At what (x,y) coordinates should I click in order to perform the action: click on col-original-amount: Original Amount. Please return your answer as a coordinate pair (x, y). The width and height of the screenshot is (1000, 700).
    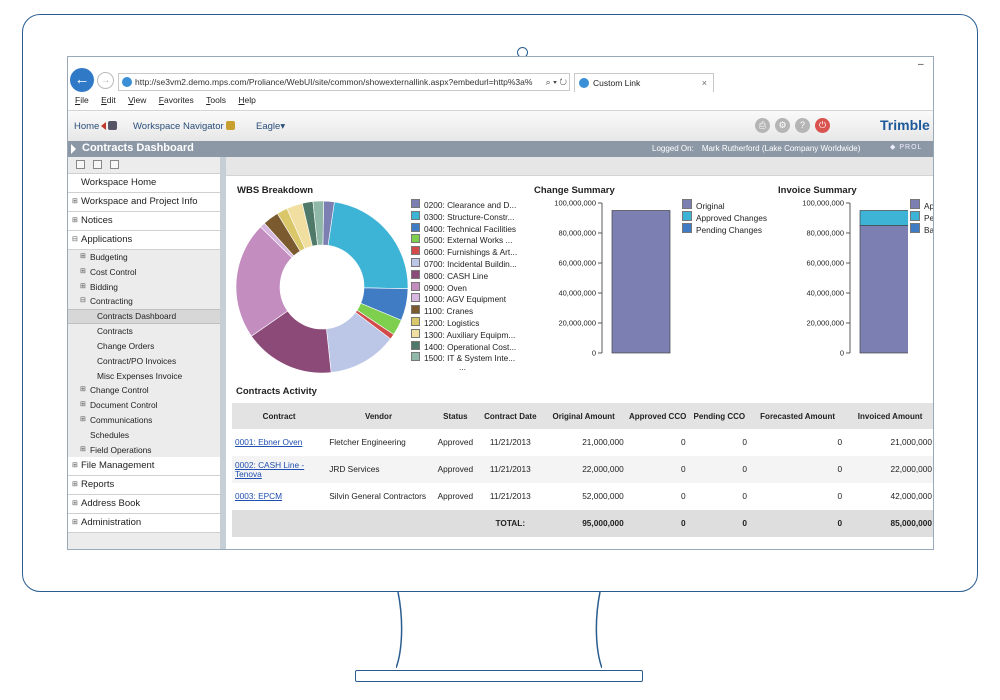
    Looking at the image, I should click on (583, 416).